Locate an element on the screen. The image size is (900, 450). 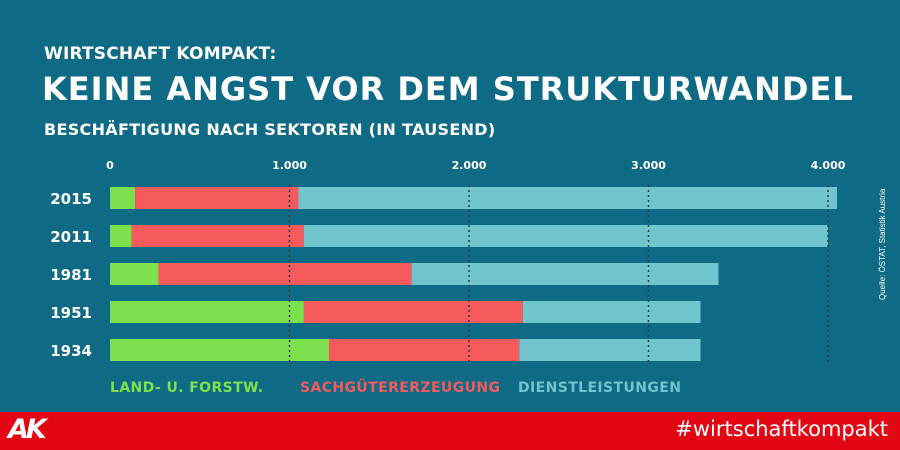
x-tick-label: 0 is located at coordinates (110, 165).